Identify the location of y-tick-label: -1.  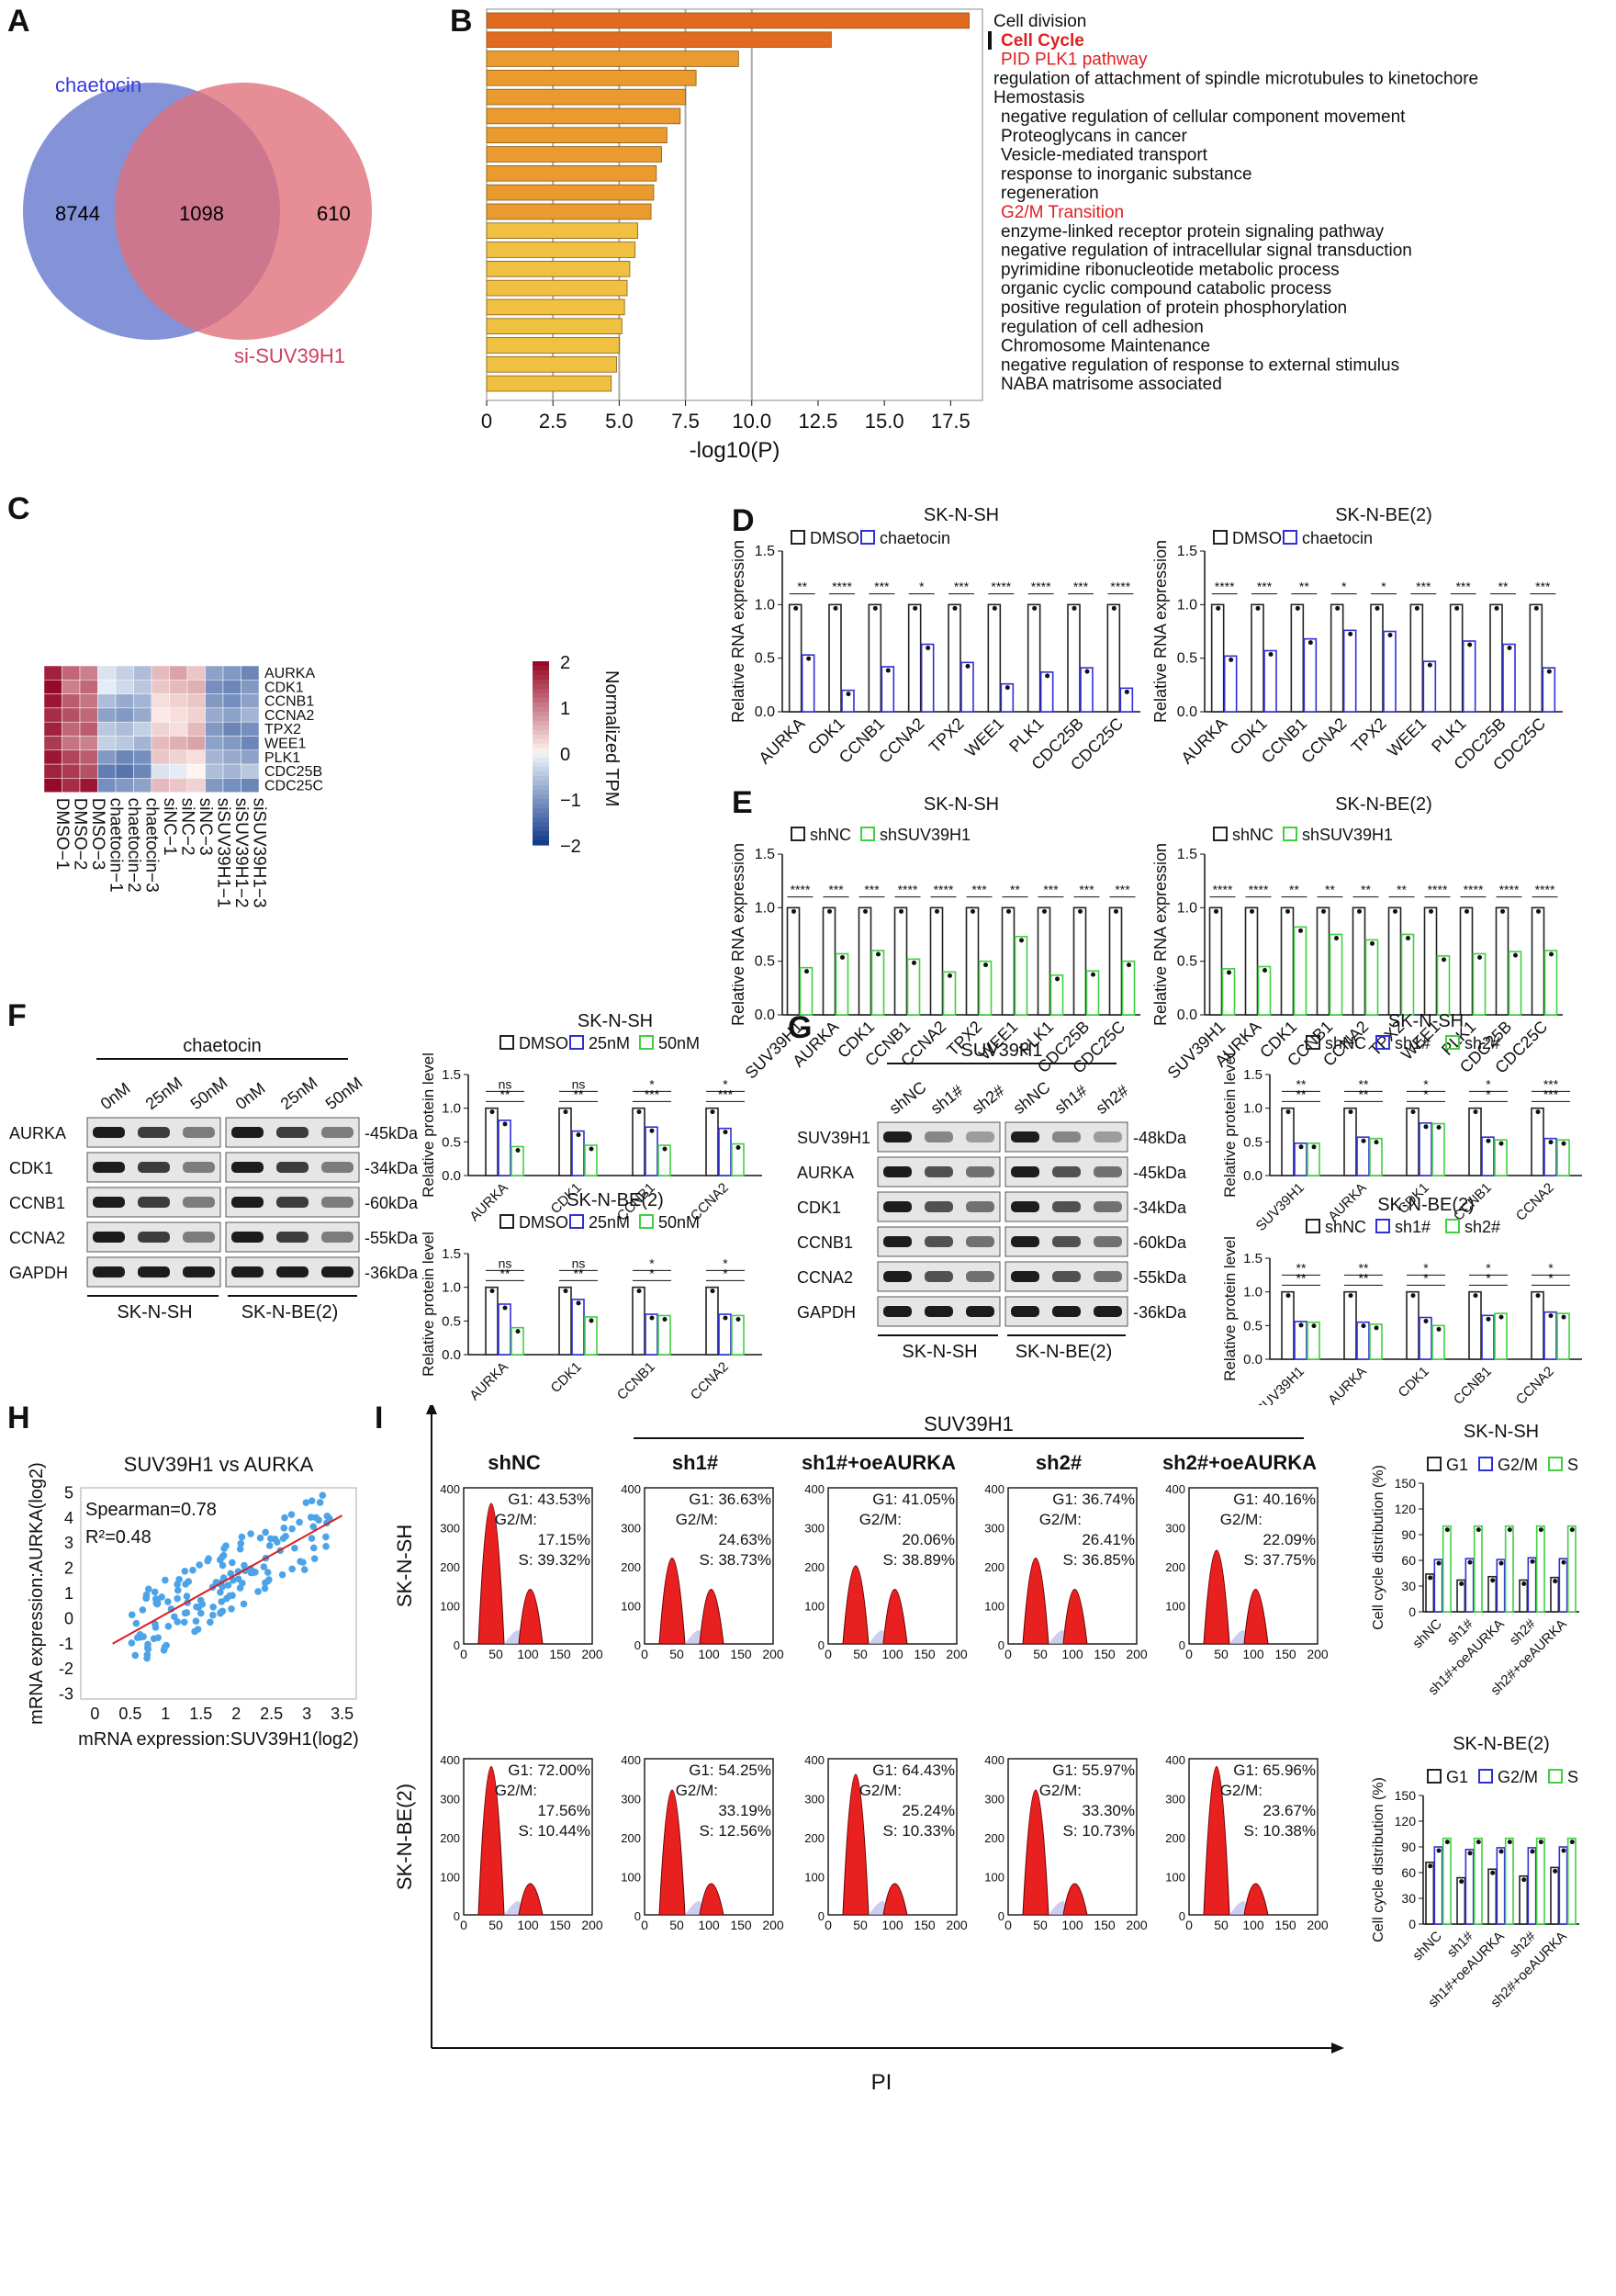
(66, 1644).